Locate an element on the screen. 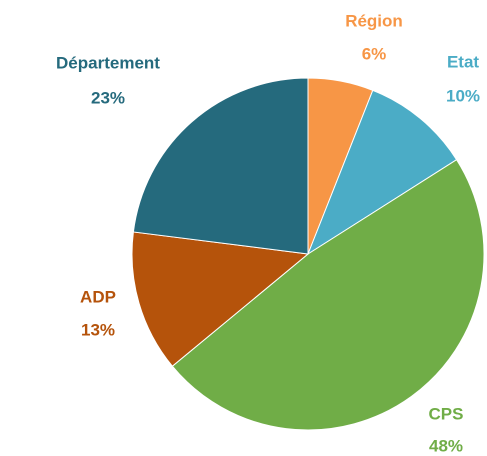 The height and width of the screenshot is (456, 487). slice-label: Etat is located at coordinates (463, 61).